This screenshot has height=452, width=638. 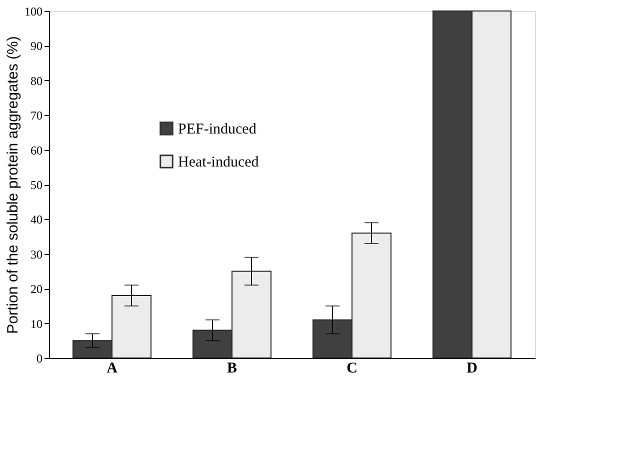 I want to click on x-tick-label: D, so click(x=472, y=368).